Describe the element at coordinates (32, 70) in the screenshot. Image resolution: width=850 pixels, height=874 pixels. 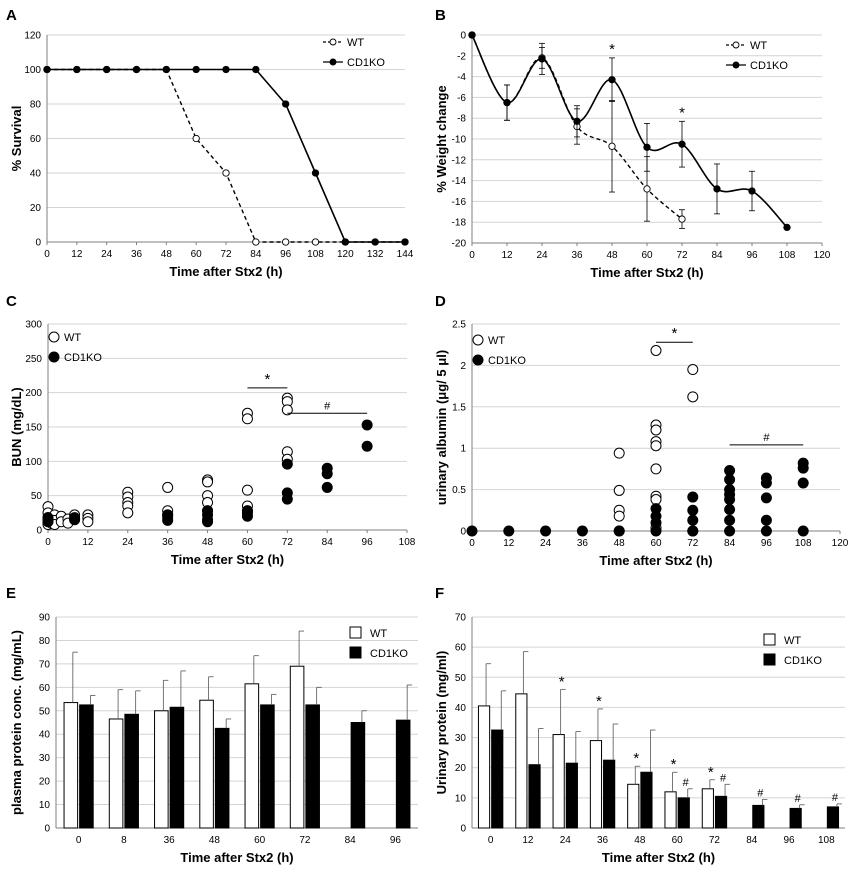
I see `y-tick-label: 100` at that location.